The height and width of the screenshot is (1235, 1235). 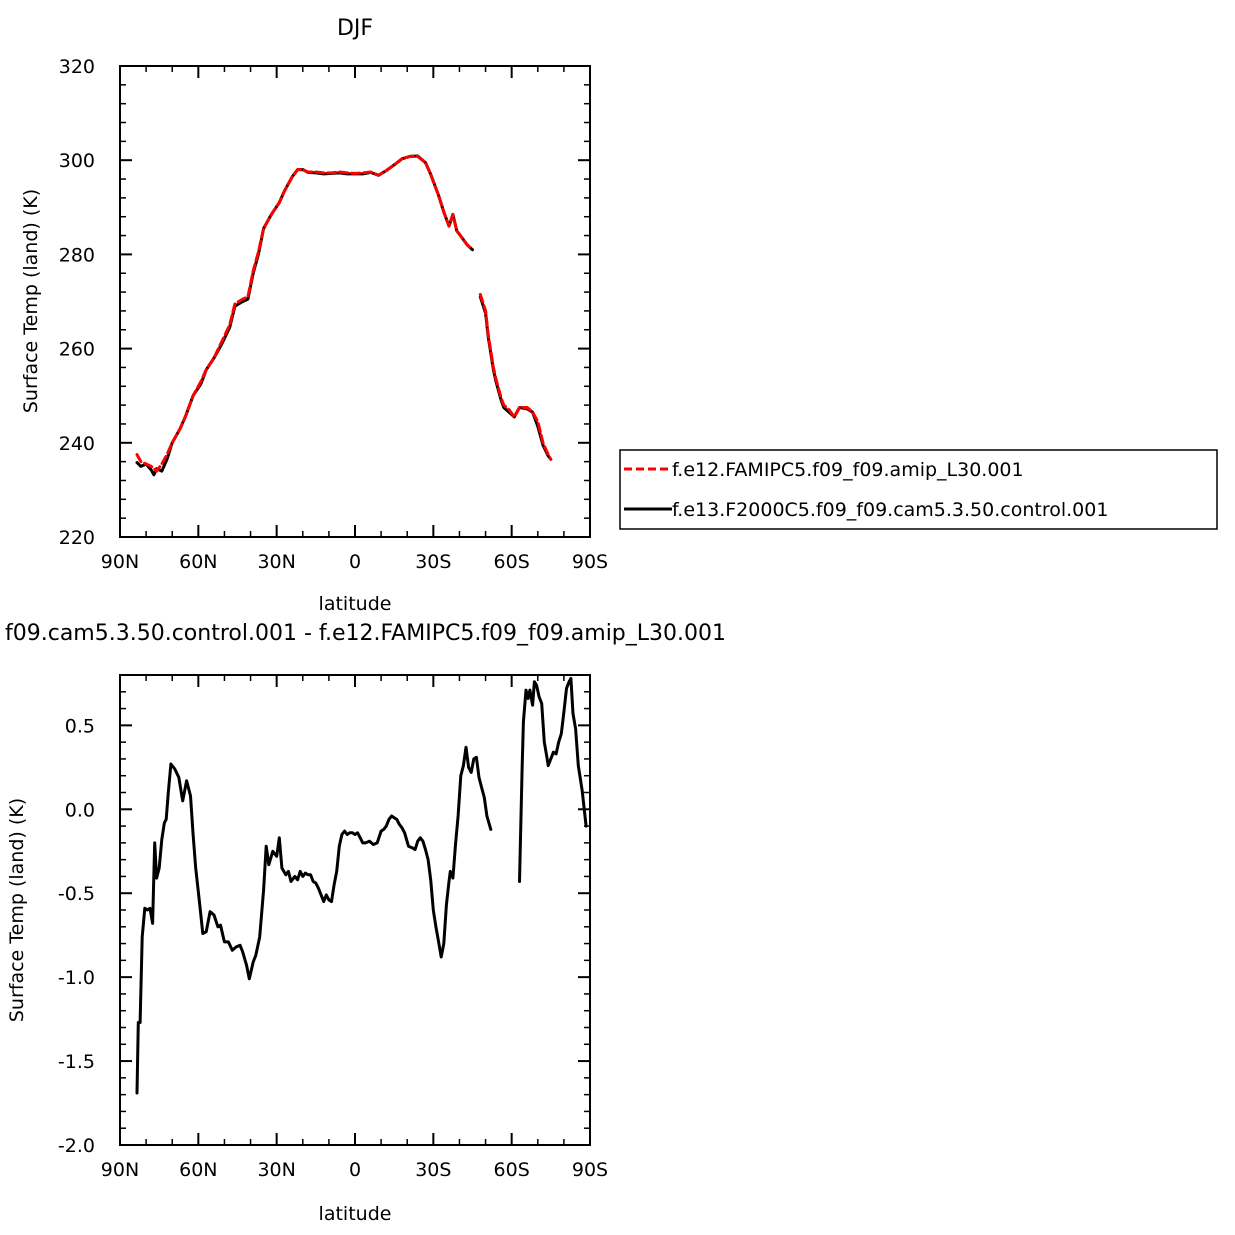 What do you see at coordinates (77, 350) in the screenshot?
I see `y-tick-label: 260` at bounding box center [77, 350].